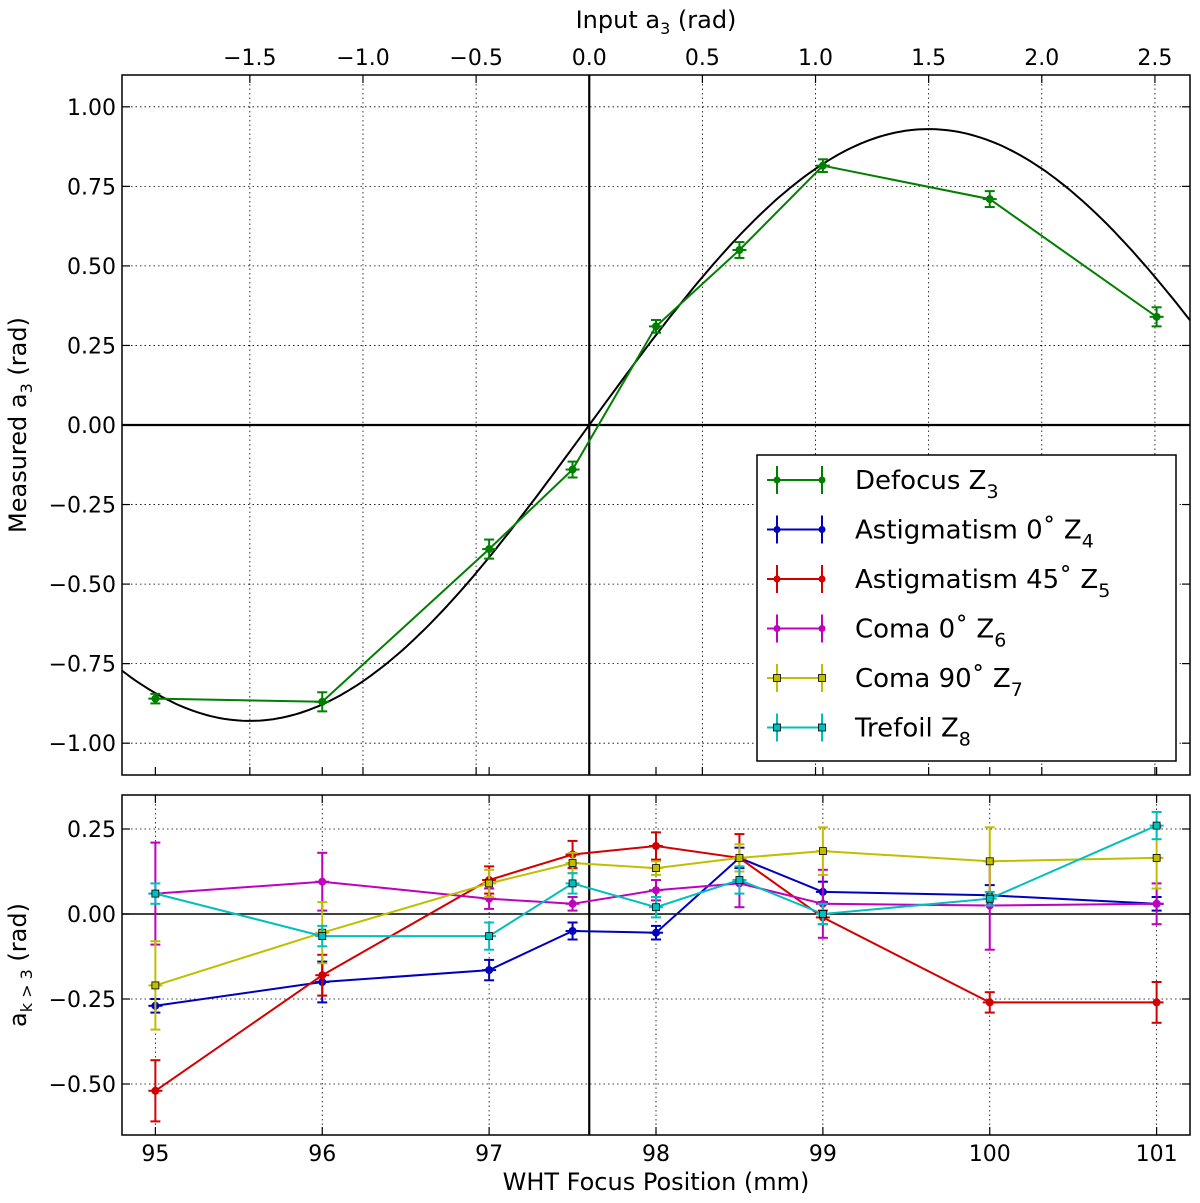  Describe the element at coordinates (91, 267) in the screenshot. I see `top-y-tick-label: 0.50` at that location.